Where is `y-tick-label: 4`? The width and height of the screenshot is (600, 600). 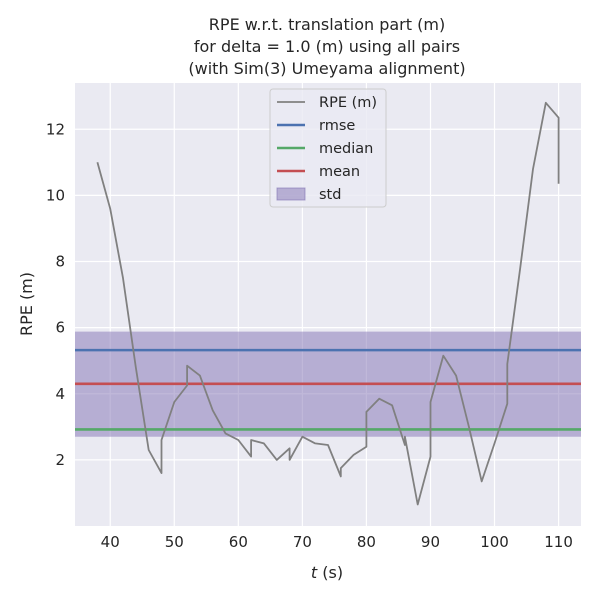 y-tick-label: 4 is located at coordinates (60, 394).